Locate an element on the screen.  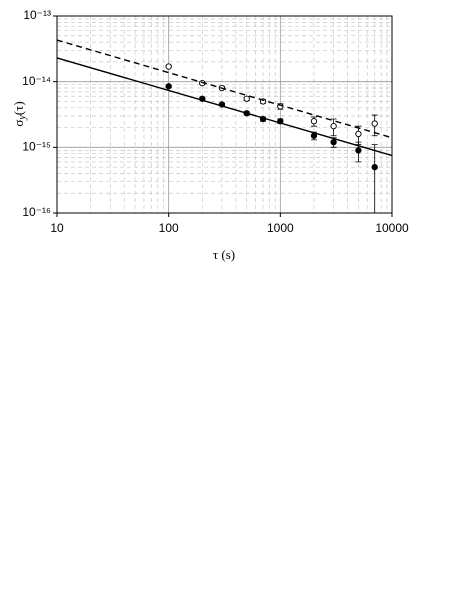
error-bar is located at coordinates (374, 179).